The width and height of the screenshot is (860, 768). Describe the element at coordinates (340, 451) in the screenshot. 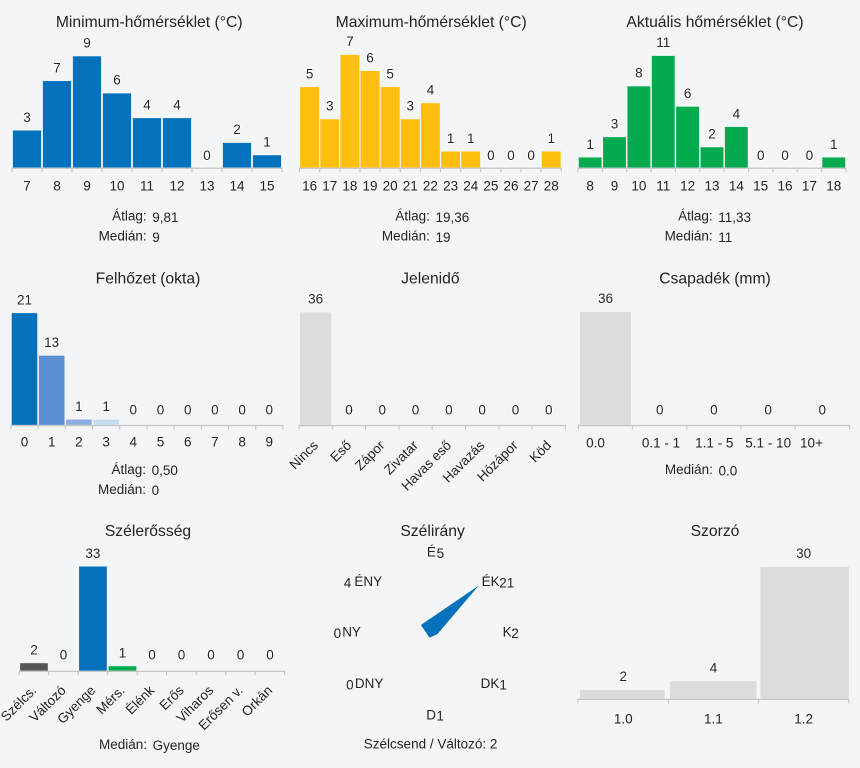

I see `svg-text: Eső` at that location.